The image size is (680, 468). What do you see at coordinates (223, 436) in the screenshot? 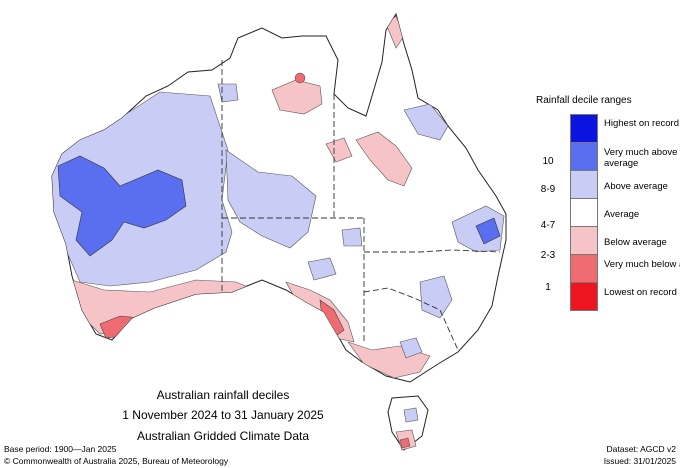
I see `caption-source: Australian Gridded Climate Data` at bounding box center [223, 436].